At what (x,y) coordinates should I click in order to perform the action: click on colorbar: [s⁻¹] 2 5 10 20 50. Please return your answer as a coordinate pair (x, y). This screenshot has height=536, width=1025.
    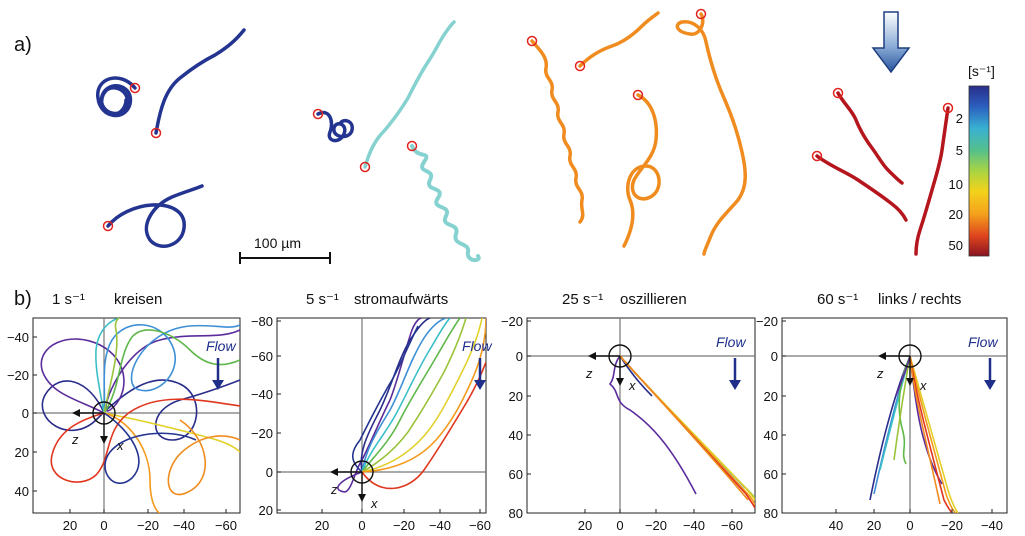
    Looking at the image, I should click on (972, 160).